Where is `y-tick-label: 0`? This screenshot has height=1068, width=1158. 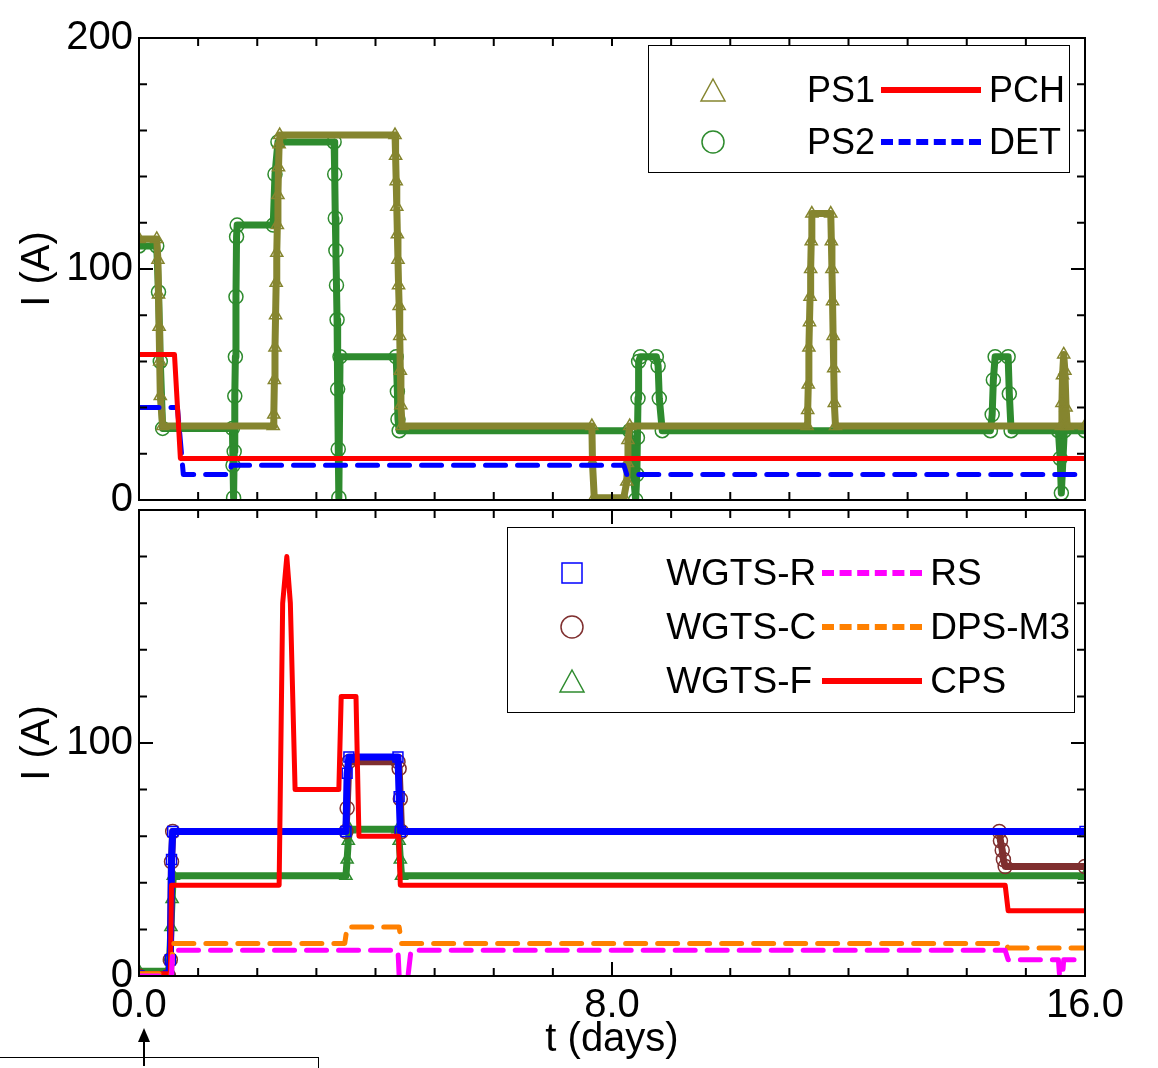
y-tick-label: 0 is located at coordinates (121, 497).